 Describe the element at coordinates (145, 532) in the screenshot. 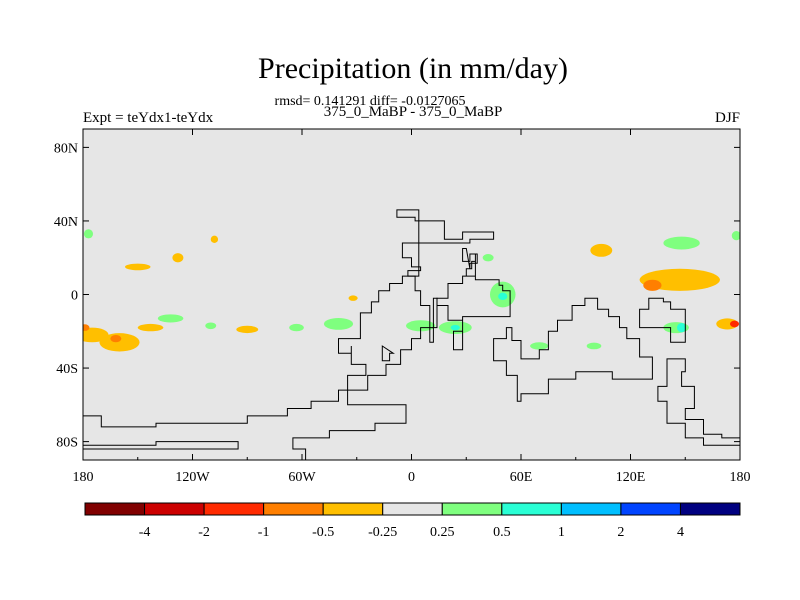

I see `colorbar-label-0: -4` at that location.